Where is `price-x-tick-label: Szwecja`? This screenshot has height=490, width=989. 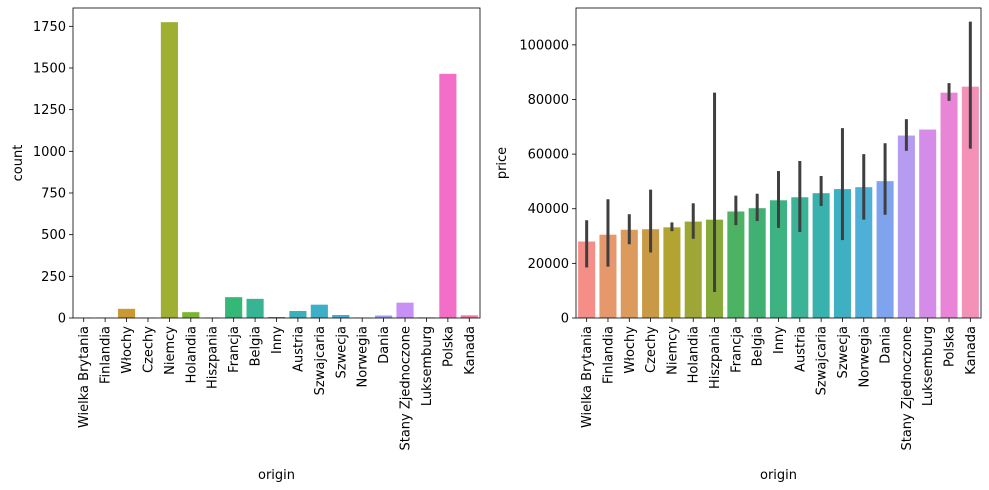 price-x-tick-label: Szwecja is located at coordinates (843, 352).